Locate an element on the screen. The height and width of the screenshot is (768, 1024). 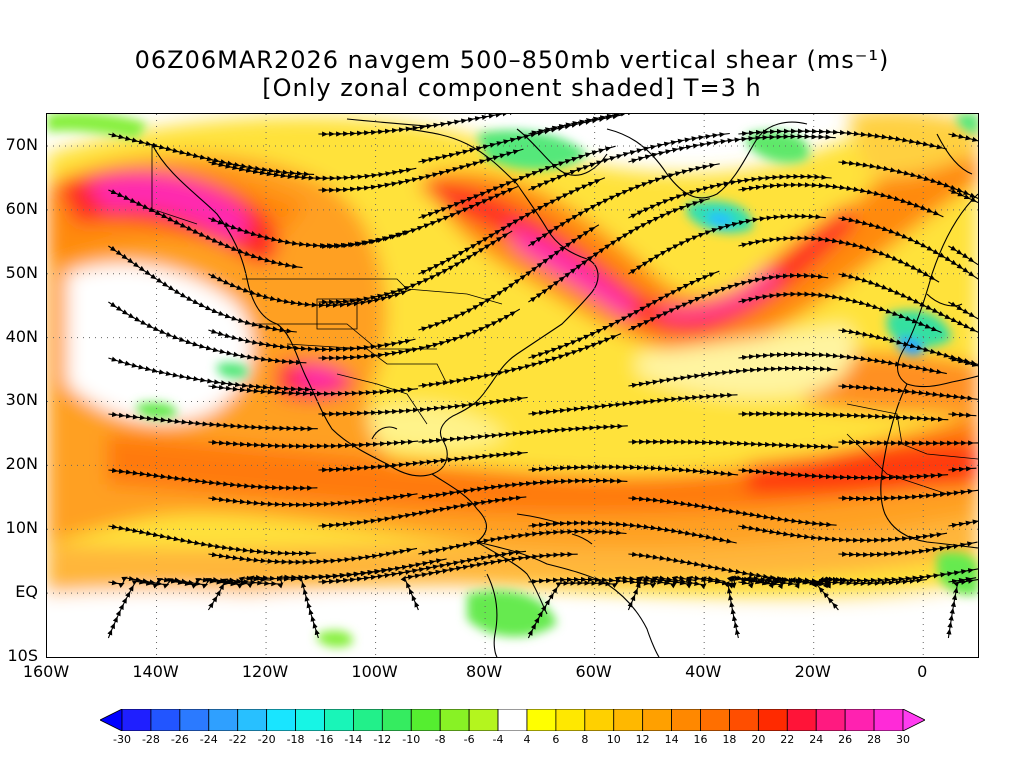
lat-tick-label: EQ is located at coordinates (26, 592).